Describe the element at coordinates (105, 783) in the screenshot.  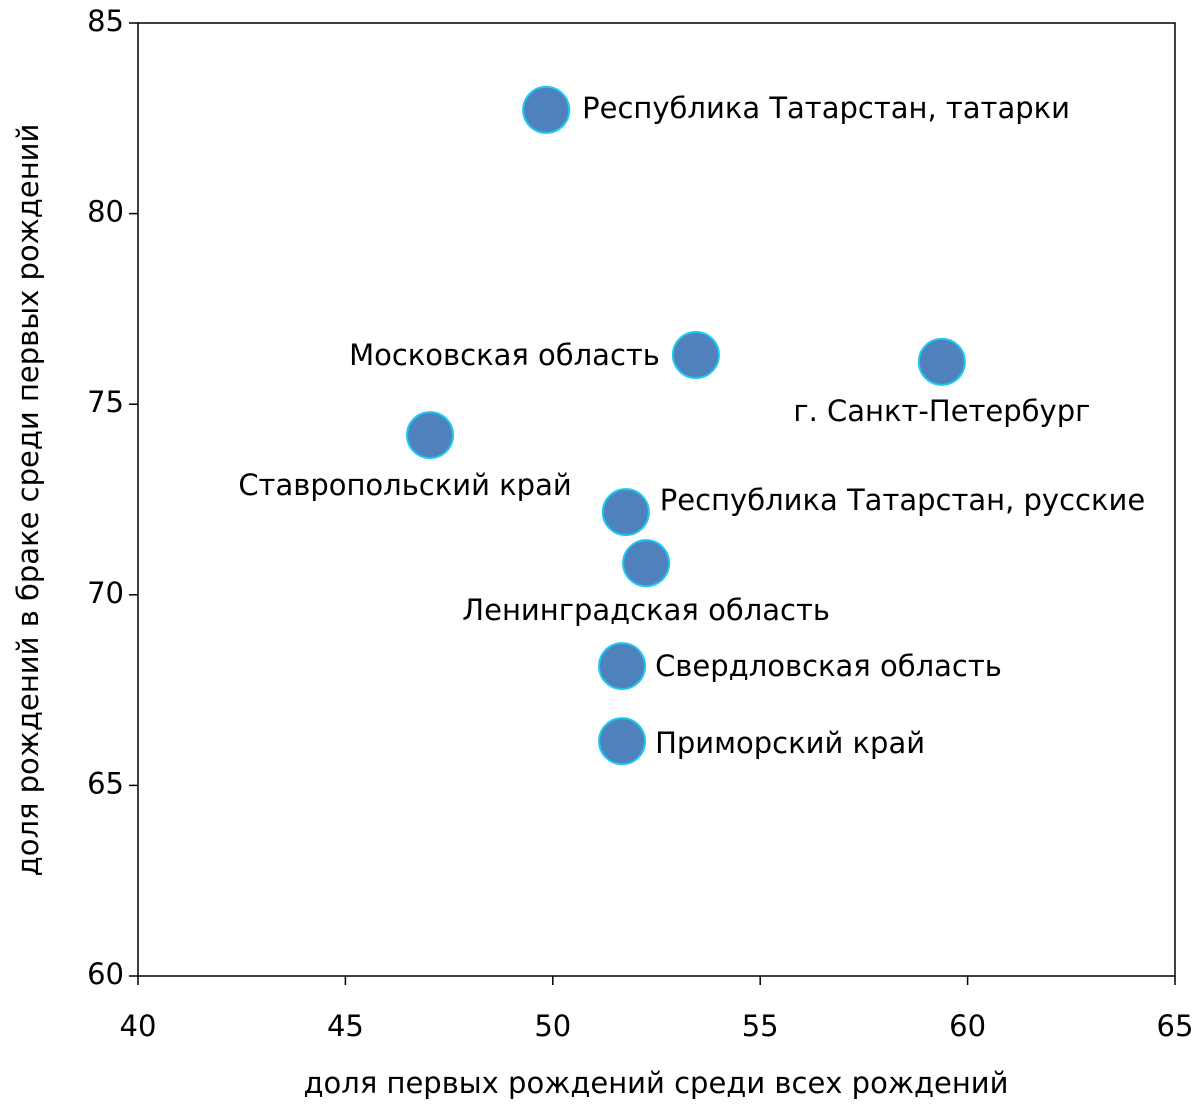
I see `y-tick-label: 65` at that location.